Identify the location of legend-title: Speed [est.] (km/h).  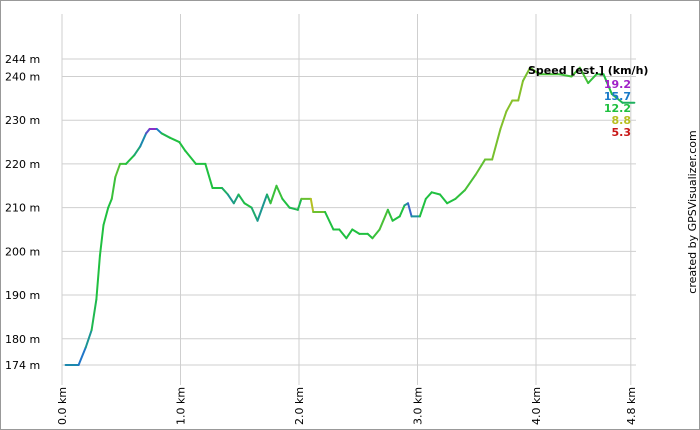
(588, 70).